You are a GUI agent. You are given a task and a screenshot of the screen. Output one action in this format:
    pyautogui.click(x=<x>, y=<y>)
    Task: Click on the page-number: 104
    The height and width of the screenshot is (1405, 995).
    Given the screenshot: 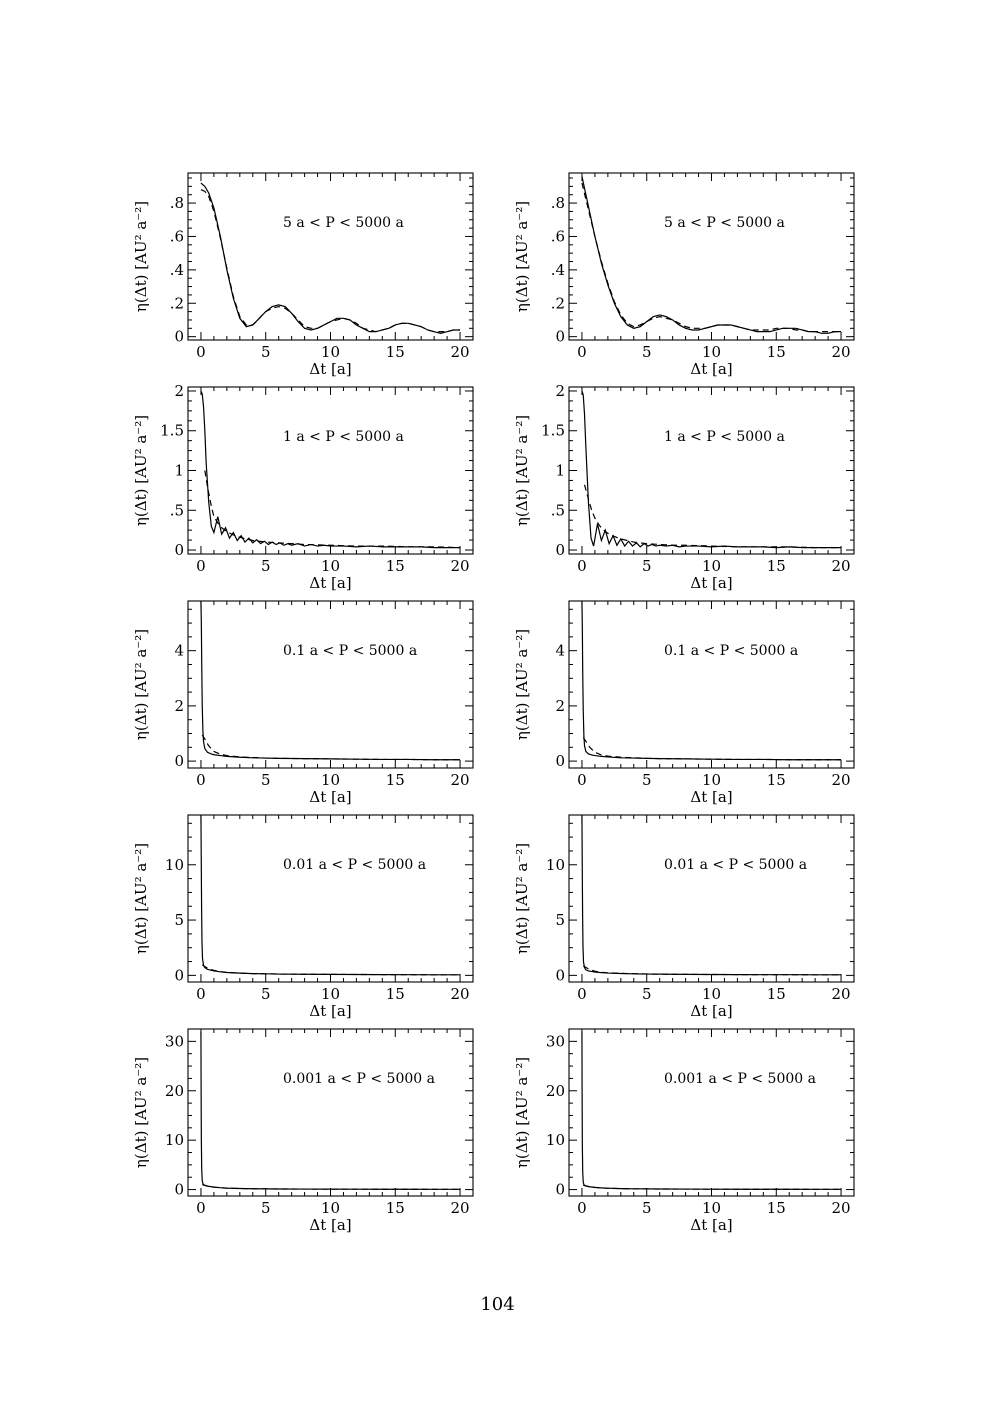 What is the action you would take?
    pyautogui.click(x=497, y=1304)
    